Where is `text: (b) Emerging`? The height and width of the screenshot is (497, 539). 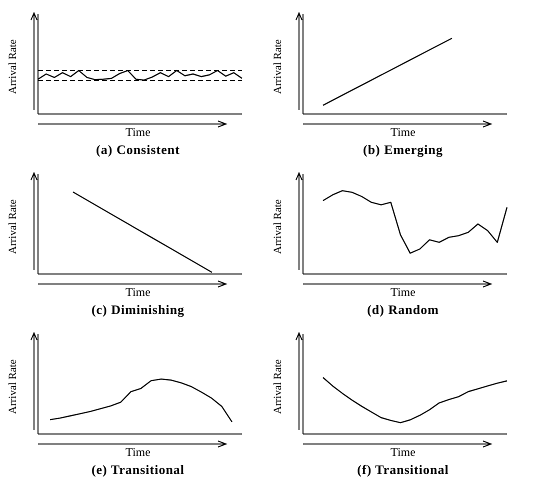 text: (b) Emerging is located at coordinates (403, 150).